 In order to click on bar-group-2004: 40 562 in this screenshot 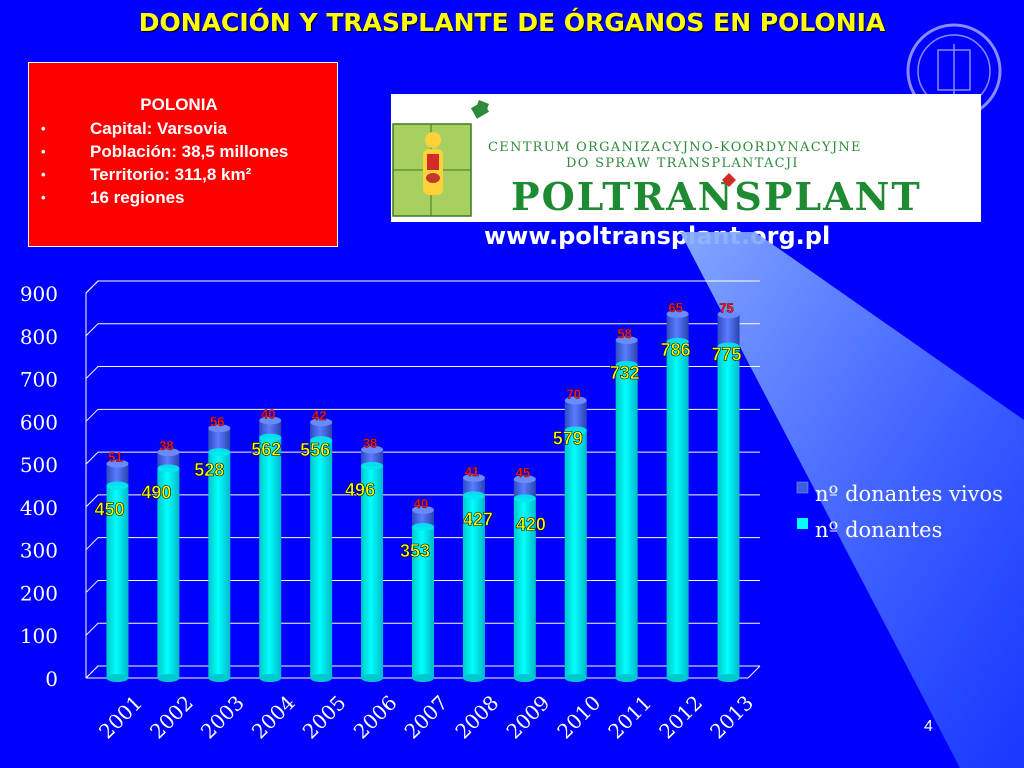, I will do `click(266, 544)`.